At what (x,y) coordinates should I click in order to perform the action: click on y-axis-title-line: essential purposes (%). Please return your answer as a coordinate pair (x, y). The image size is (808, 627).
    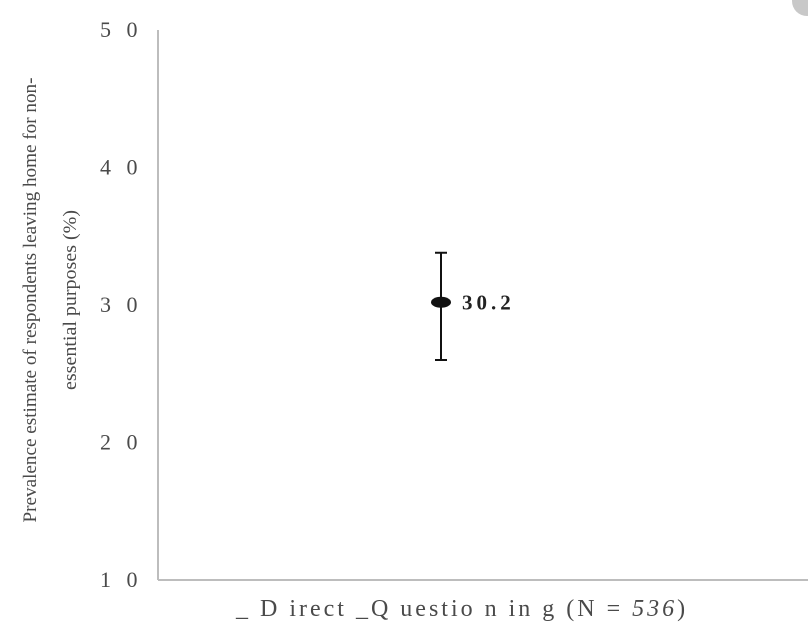
    Looking at the image, I should click on (70, 300).